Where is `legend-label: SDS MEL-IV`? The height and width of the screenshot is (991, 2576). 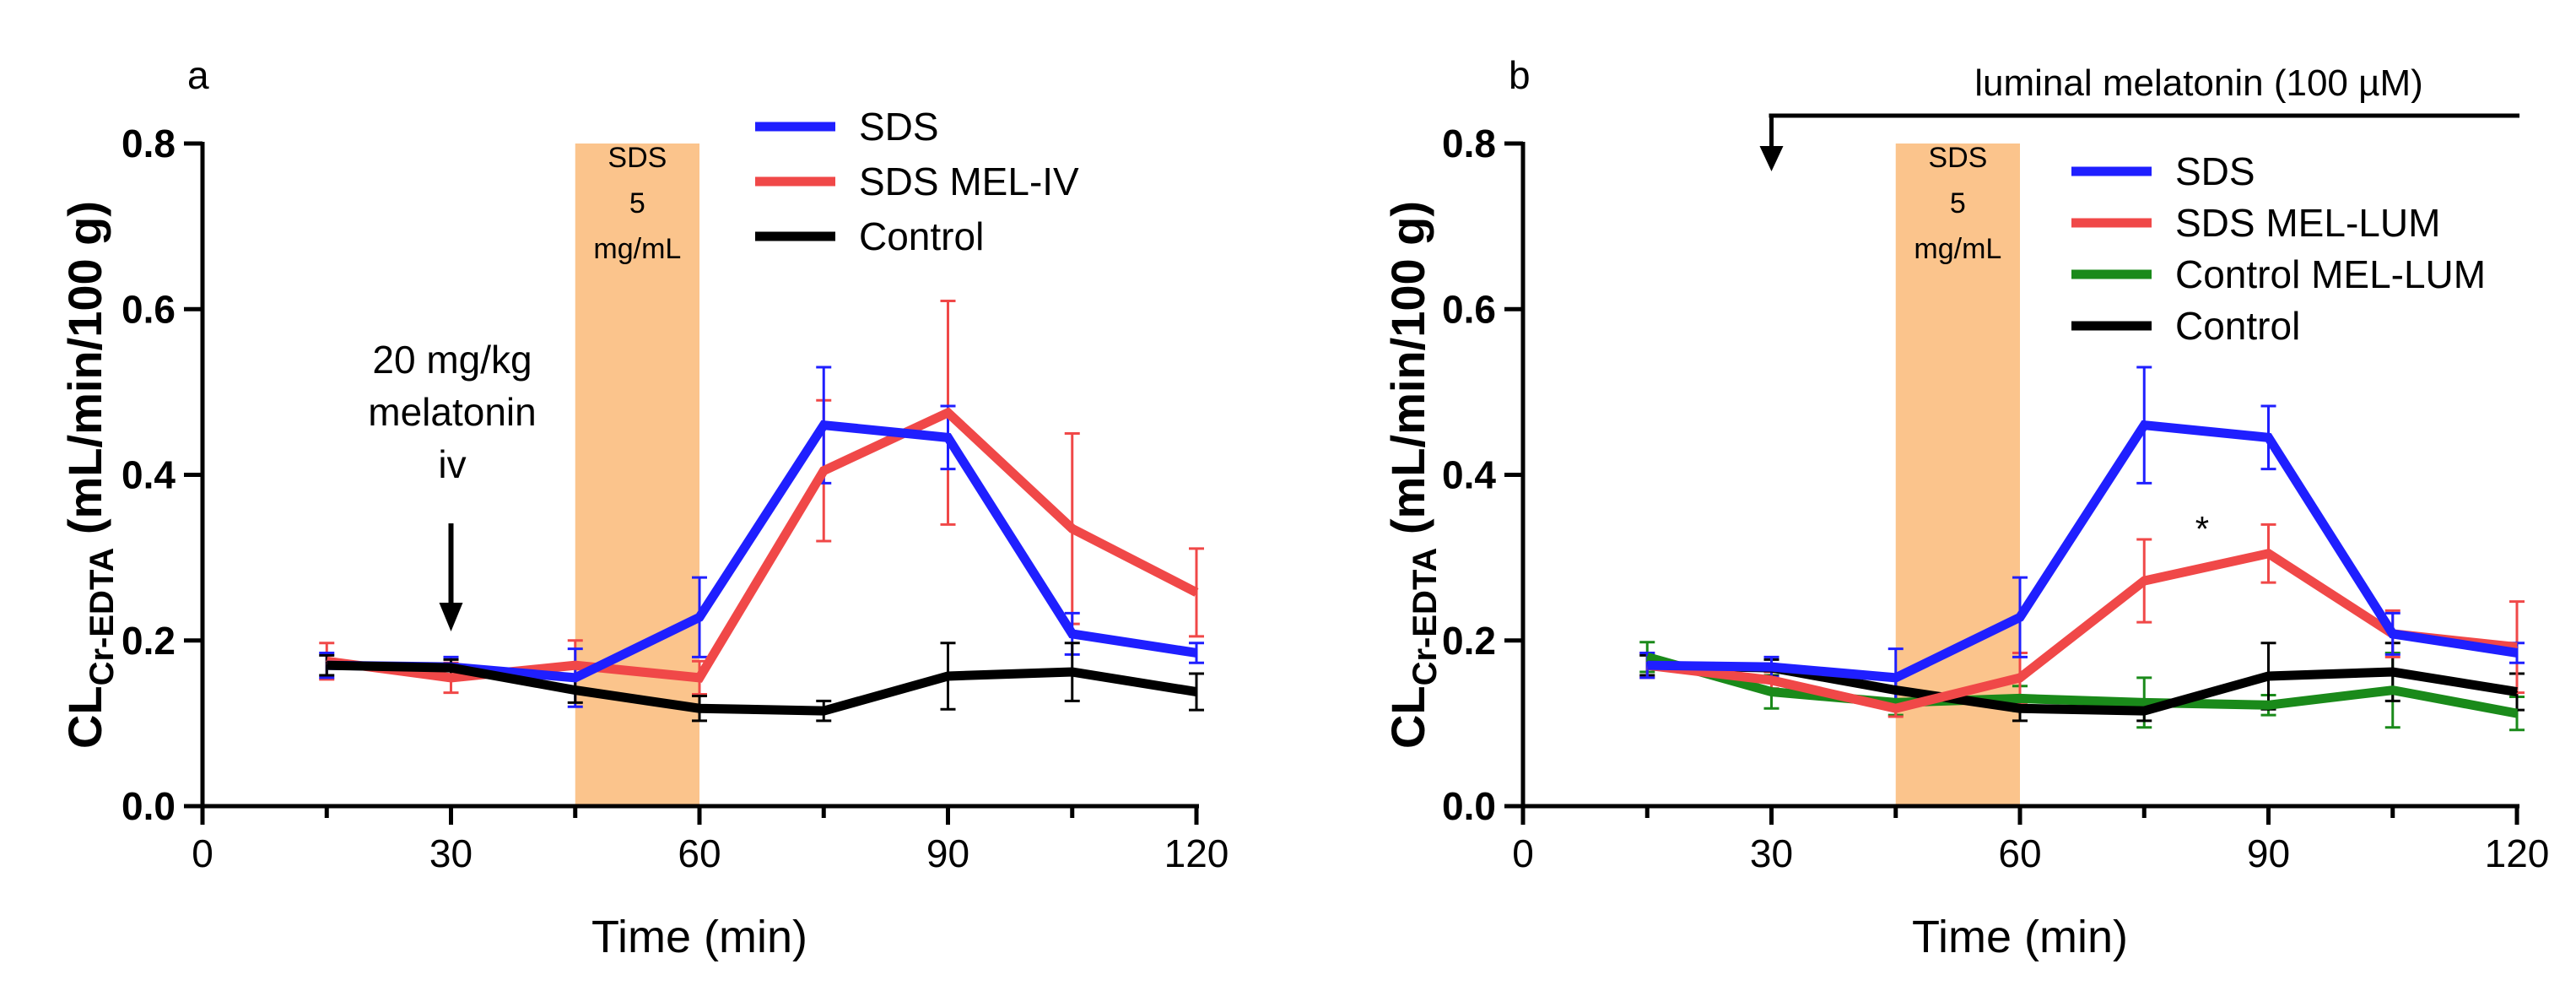
legend-label: SDS MEL-IV is located at coordinates (969, 181).